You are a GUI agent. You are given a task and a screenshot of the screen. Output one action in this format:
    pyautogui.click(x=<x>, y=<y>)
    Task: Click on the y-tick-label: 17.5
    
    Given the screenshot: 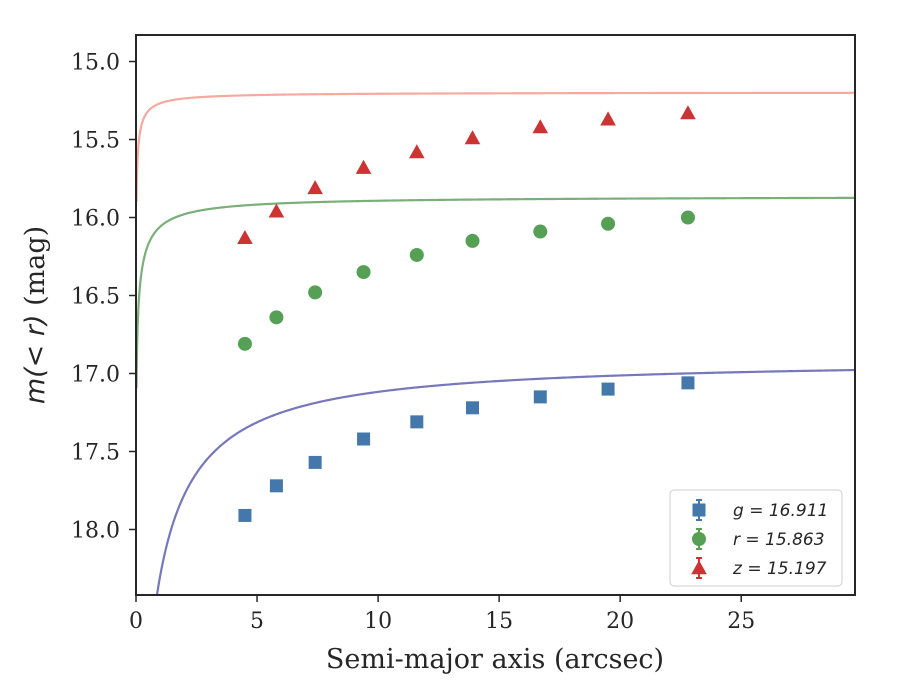 What is the action you would take?
    pyautogui.click(x=95, y=452)
    